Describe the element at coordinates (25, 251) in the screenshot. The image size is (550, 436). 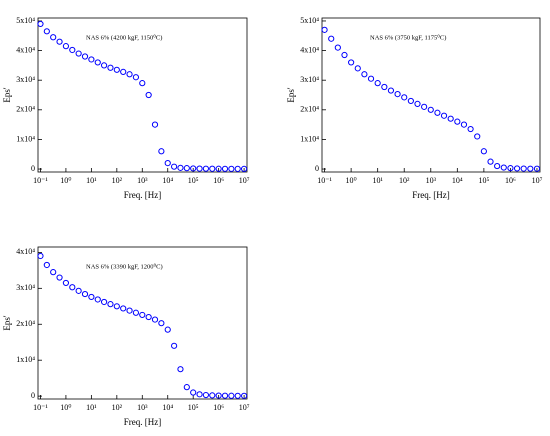
I see `y-tick-label: 4x10⁴` at that location.